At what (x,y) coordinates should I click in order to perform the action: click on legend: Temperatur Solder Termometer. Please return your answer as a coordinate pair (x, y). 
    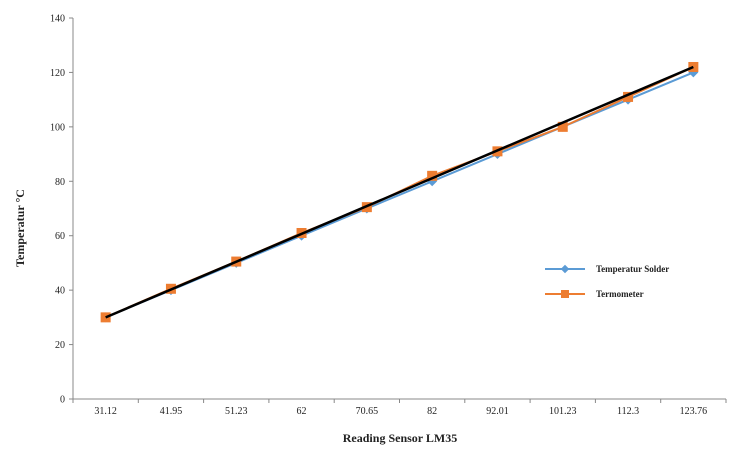
    Looking at the image, I should click on (607, 281).